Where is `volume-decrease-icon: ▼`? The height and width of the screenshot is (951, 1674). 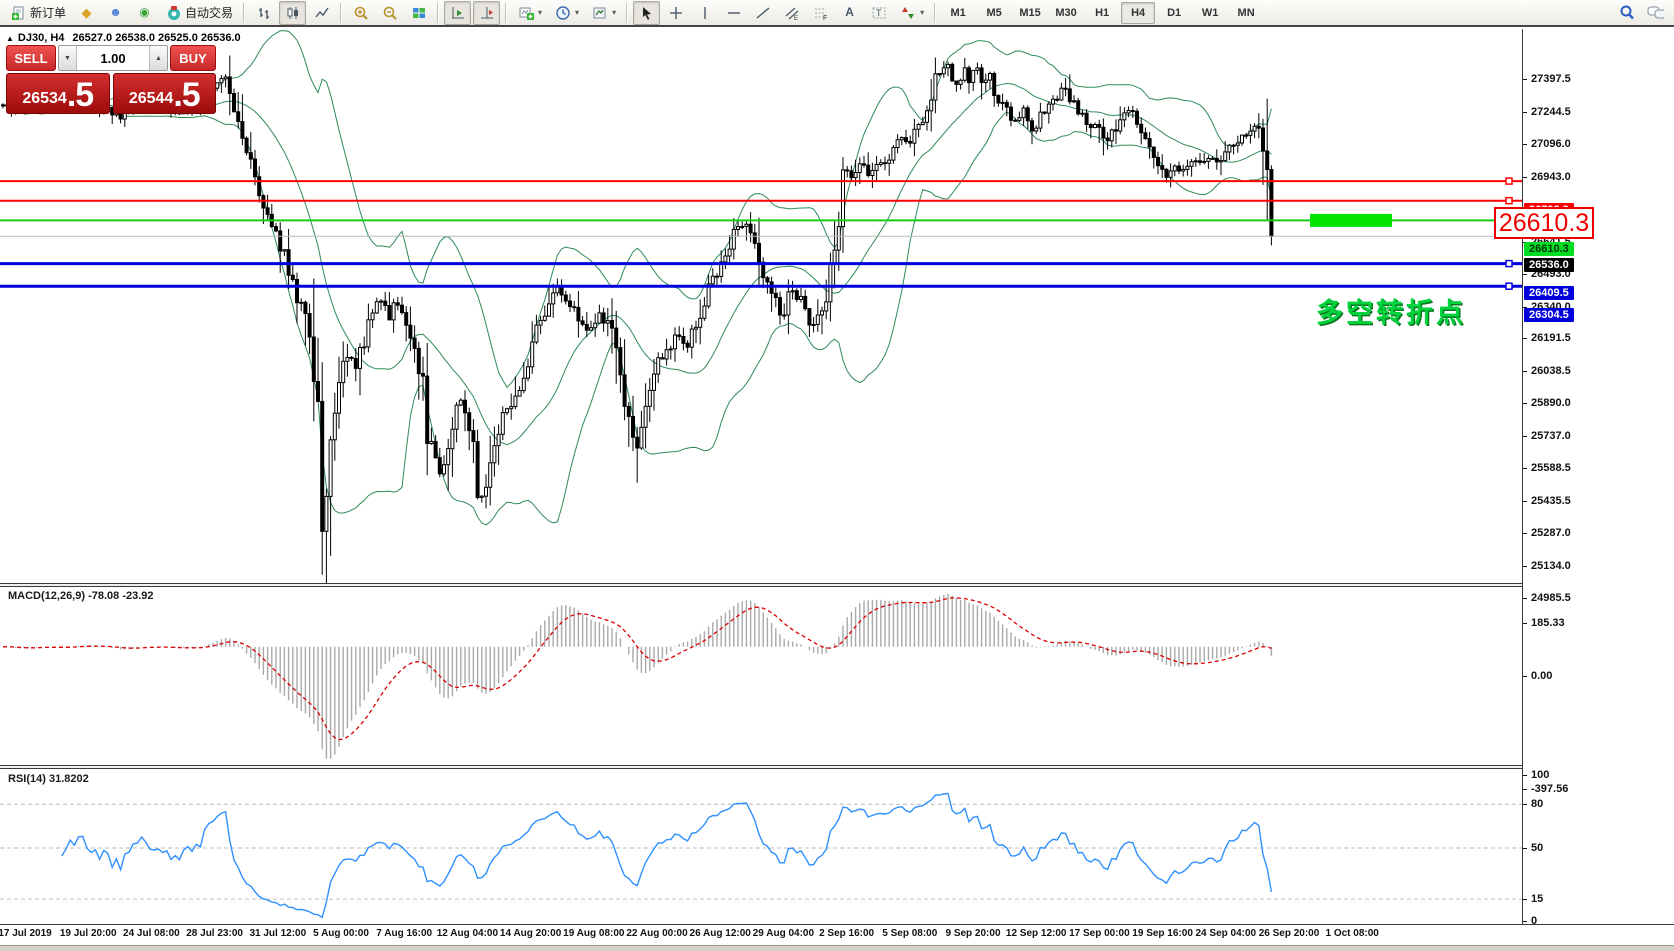
volume-decrease-icon: ▼ is located at coordinates (68, 58).